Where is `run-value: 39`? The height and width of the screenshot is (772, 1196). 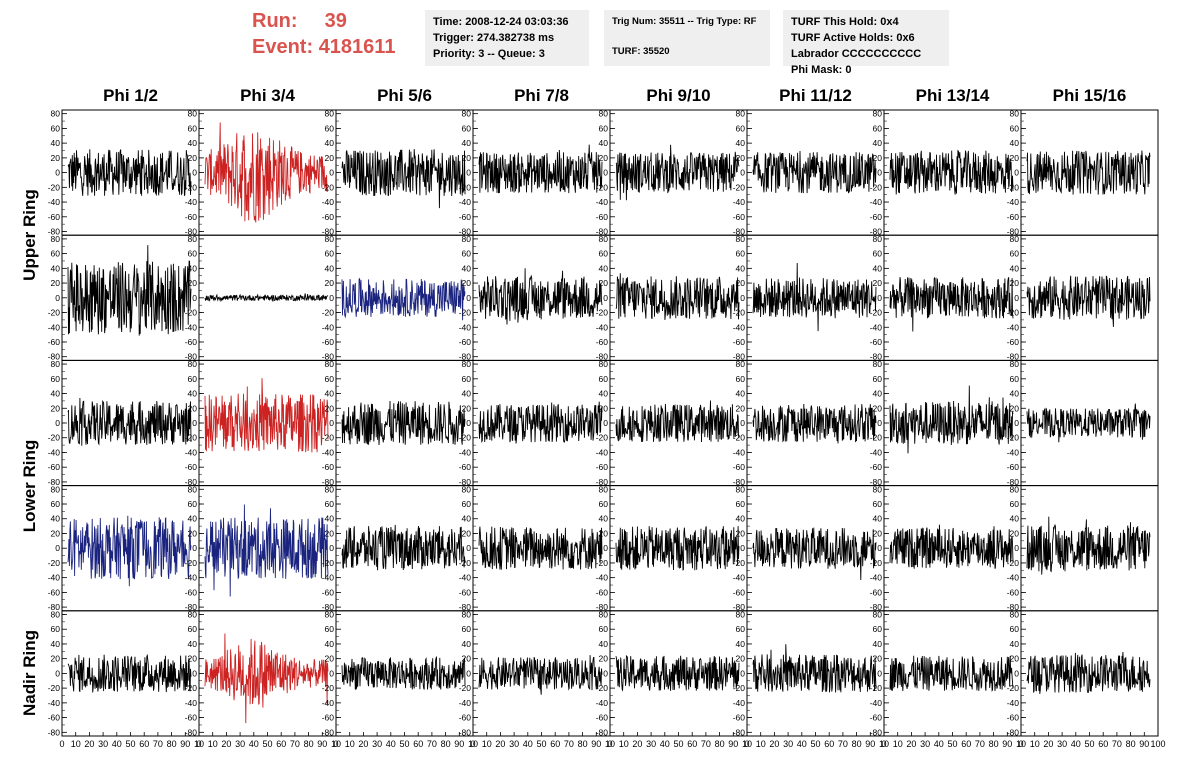 run-value: 39 is located at coordinates (335, 21).